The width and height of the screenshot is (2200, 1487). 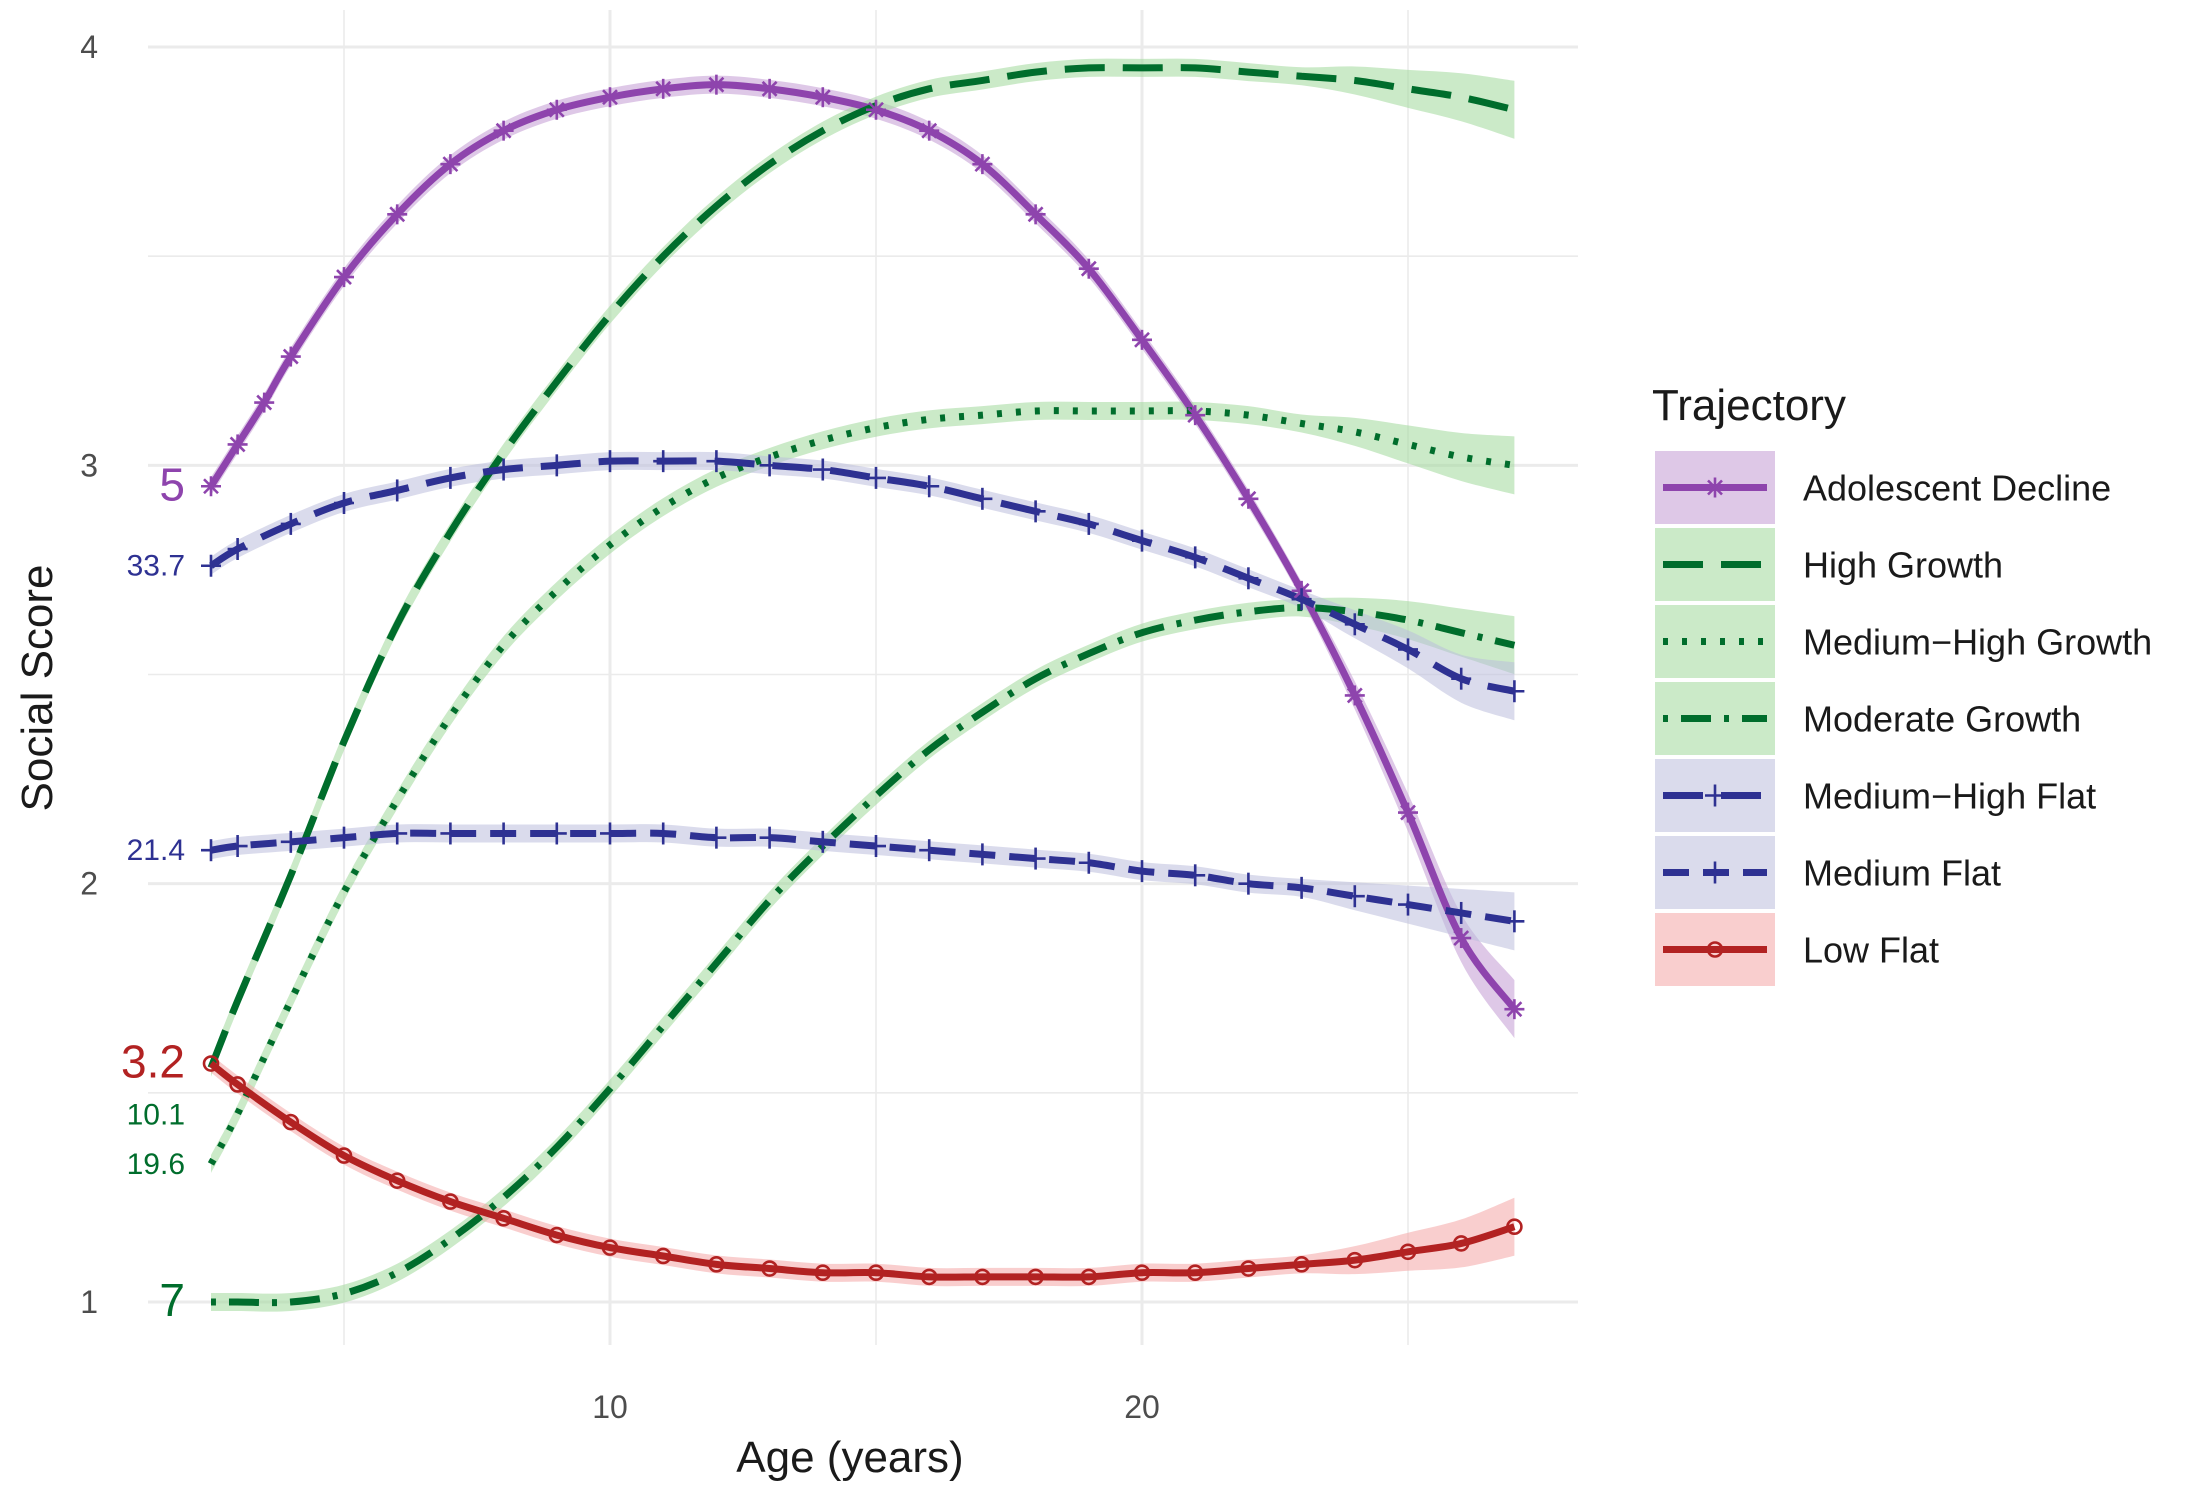 What do you see at coordinates (1749, 405) in the screenshot?
I see `legend-title: Trajectory` at bounding box center [1749, 405].